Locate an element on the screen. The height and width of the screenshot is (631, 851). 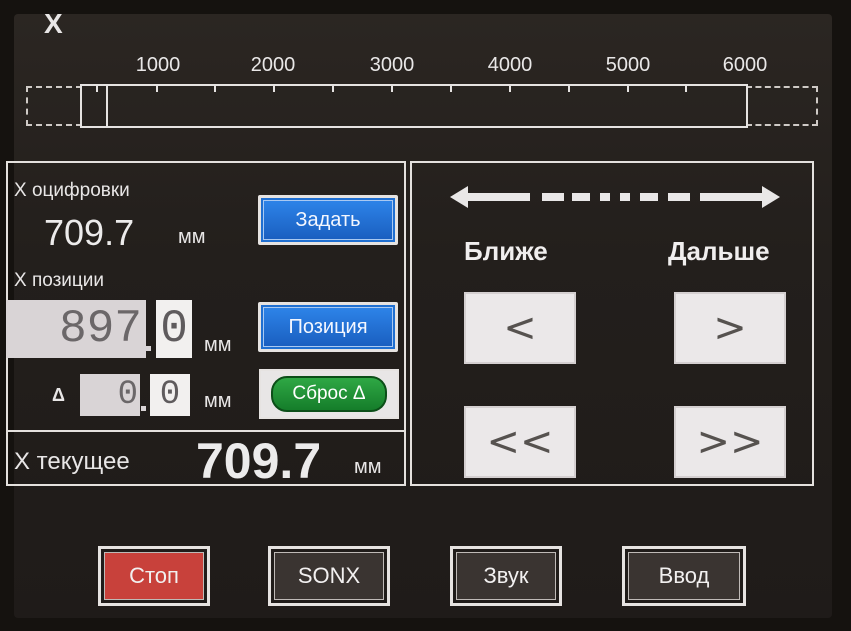
reset-delta-button: Сброс Δ is located at coordinates (329, 394).